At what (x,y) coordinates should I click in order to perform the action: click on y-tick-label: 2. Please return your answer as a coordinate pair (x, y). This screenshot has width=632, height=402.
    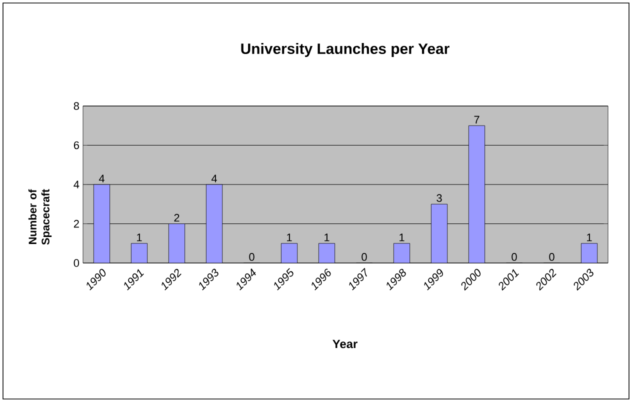
    Looking at the image, I should click on (76, 224).